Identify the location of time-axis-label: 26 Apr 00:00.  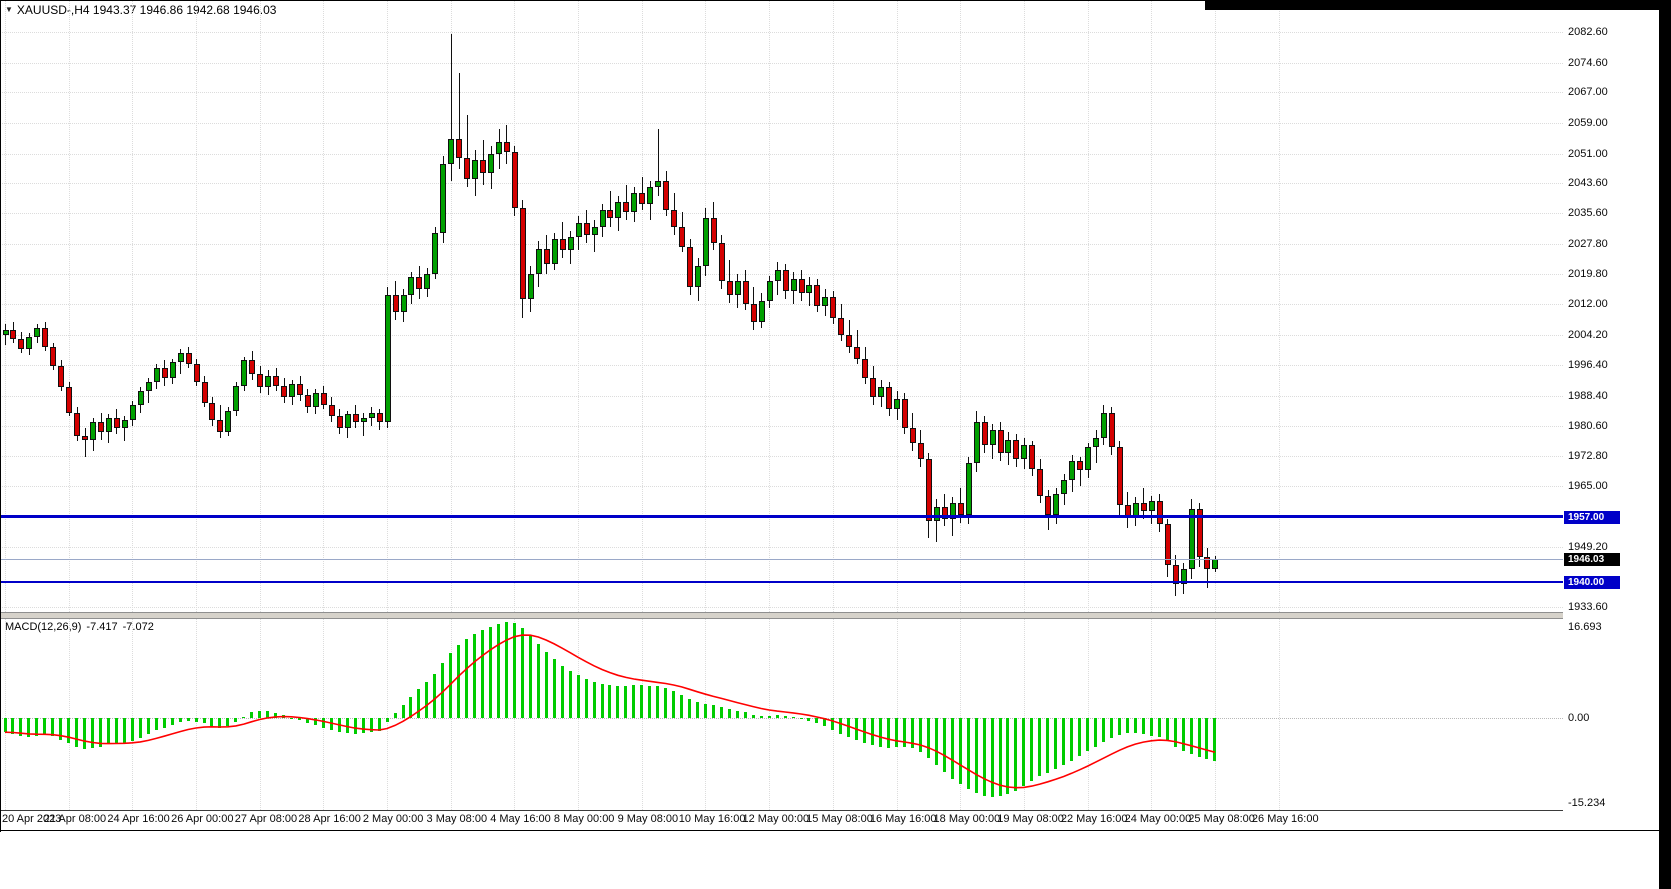
(202, 819).